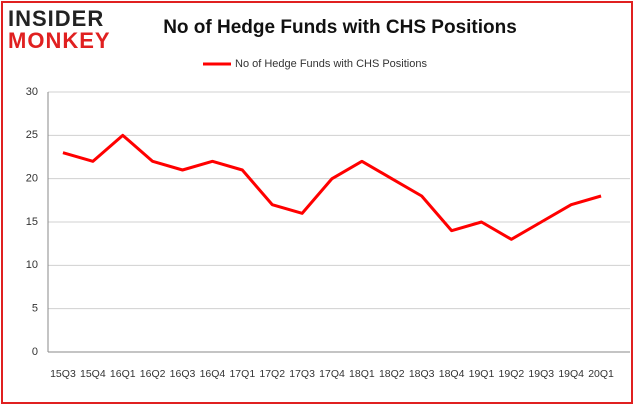 The height and width of the screenshot is (408, 637). What do you see at coordinates (35, 352) in the screenshot?
I see `y-tick-label: 0` at bounding box center [35, 352].